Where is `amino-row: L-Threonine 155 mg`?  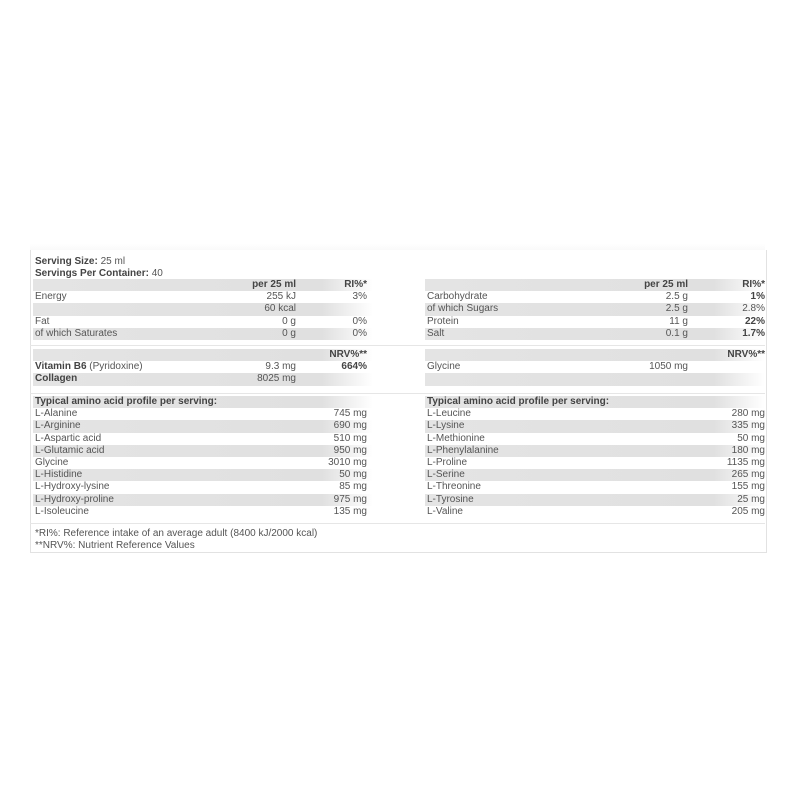
amino-row: L-Threonine 155 mg is located at coordinates (595, 487).